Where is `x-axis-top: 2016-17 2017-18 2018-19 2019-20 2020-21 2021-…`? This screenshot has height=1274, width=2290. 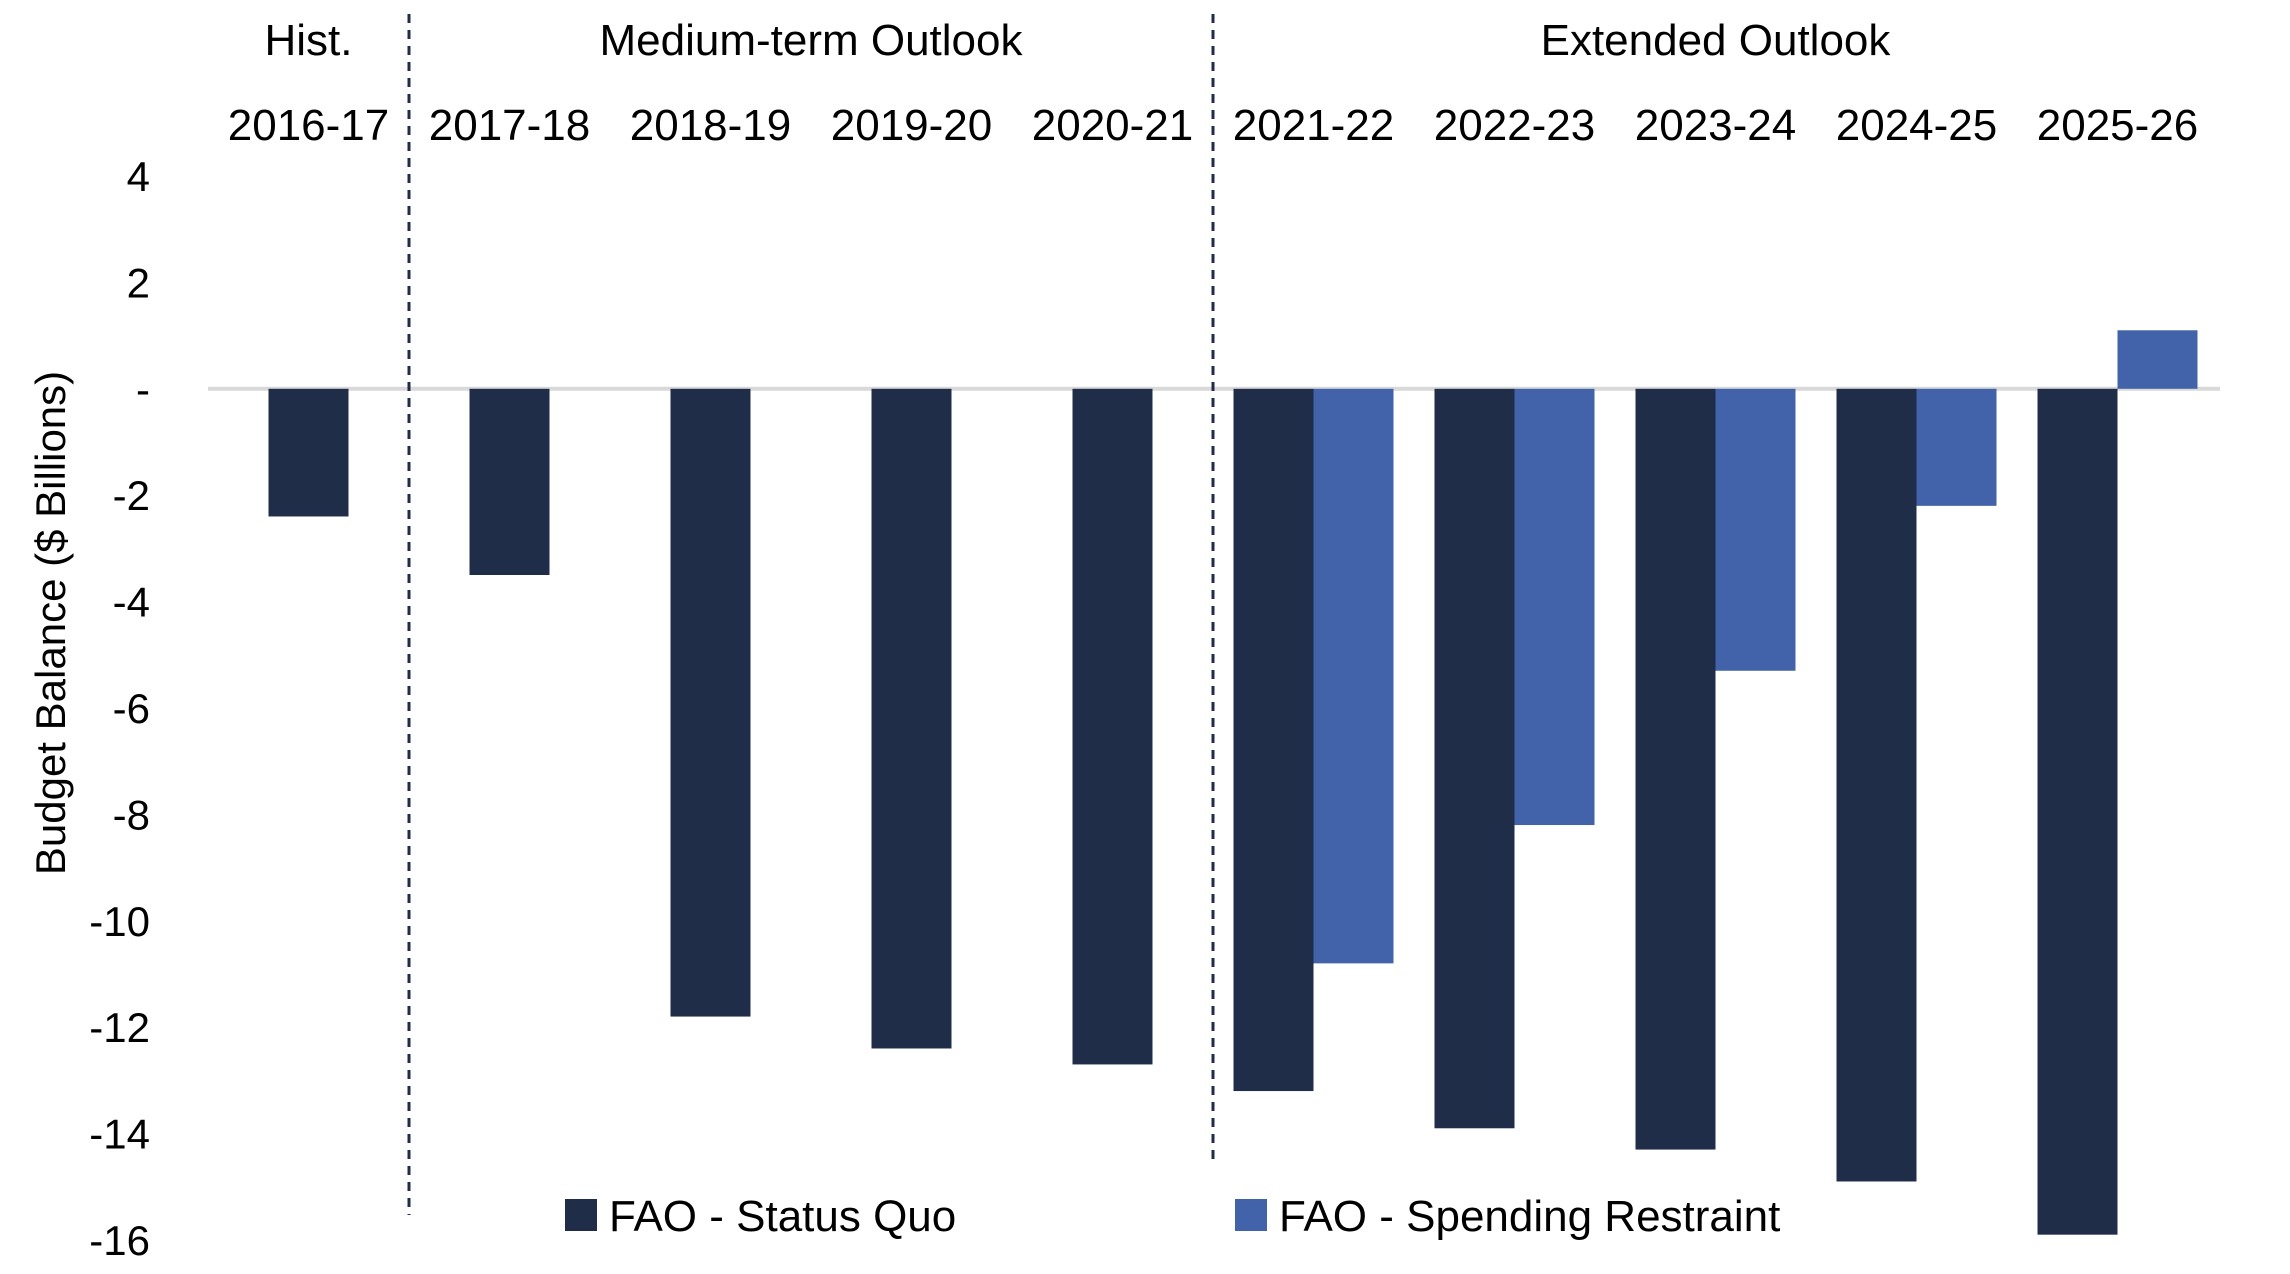 x-axis-top: 2016-17 2017-18 2018-19 2019-20 2020-21 2021-… is located at coordinates (1213, 125).